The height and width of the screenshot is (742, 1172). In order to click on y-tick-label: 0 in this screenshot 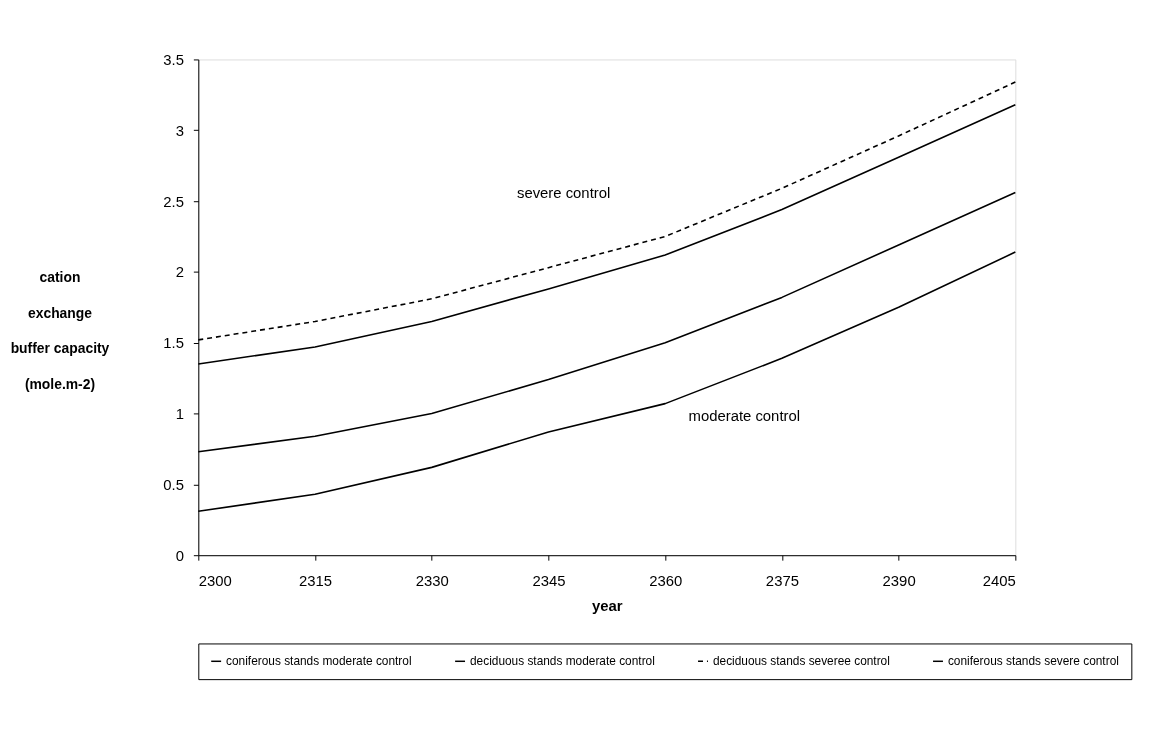, I will do `click(179, 555)`.